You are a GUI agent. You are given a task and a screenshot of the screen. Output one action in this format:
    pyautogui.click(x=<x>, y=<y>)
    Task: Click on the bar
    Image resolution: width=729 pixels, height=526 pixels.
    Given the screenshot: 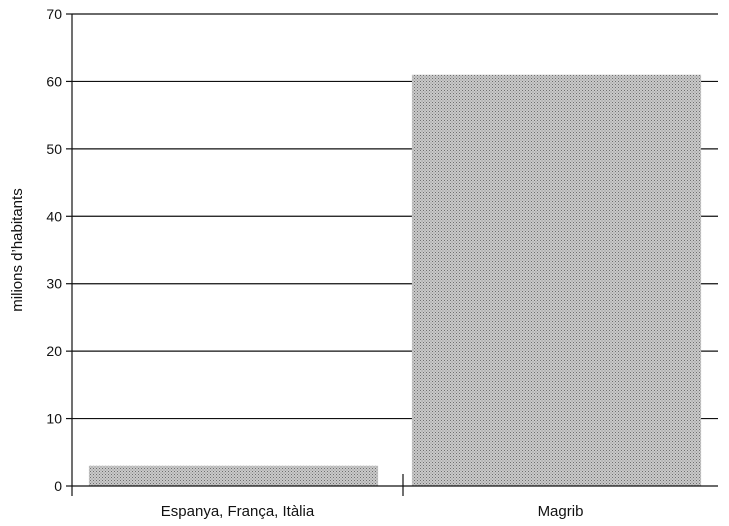 What is the action you would take?
    pyautogui.click(x=233, y=475)
    